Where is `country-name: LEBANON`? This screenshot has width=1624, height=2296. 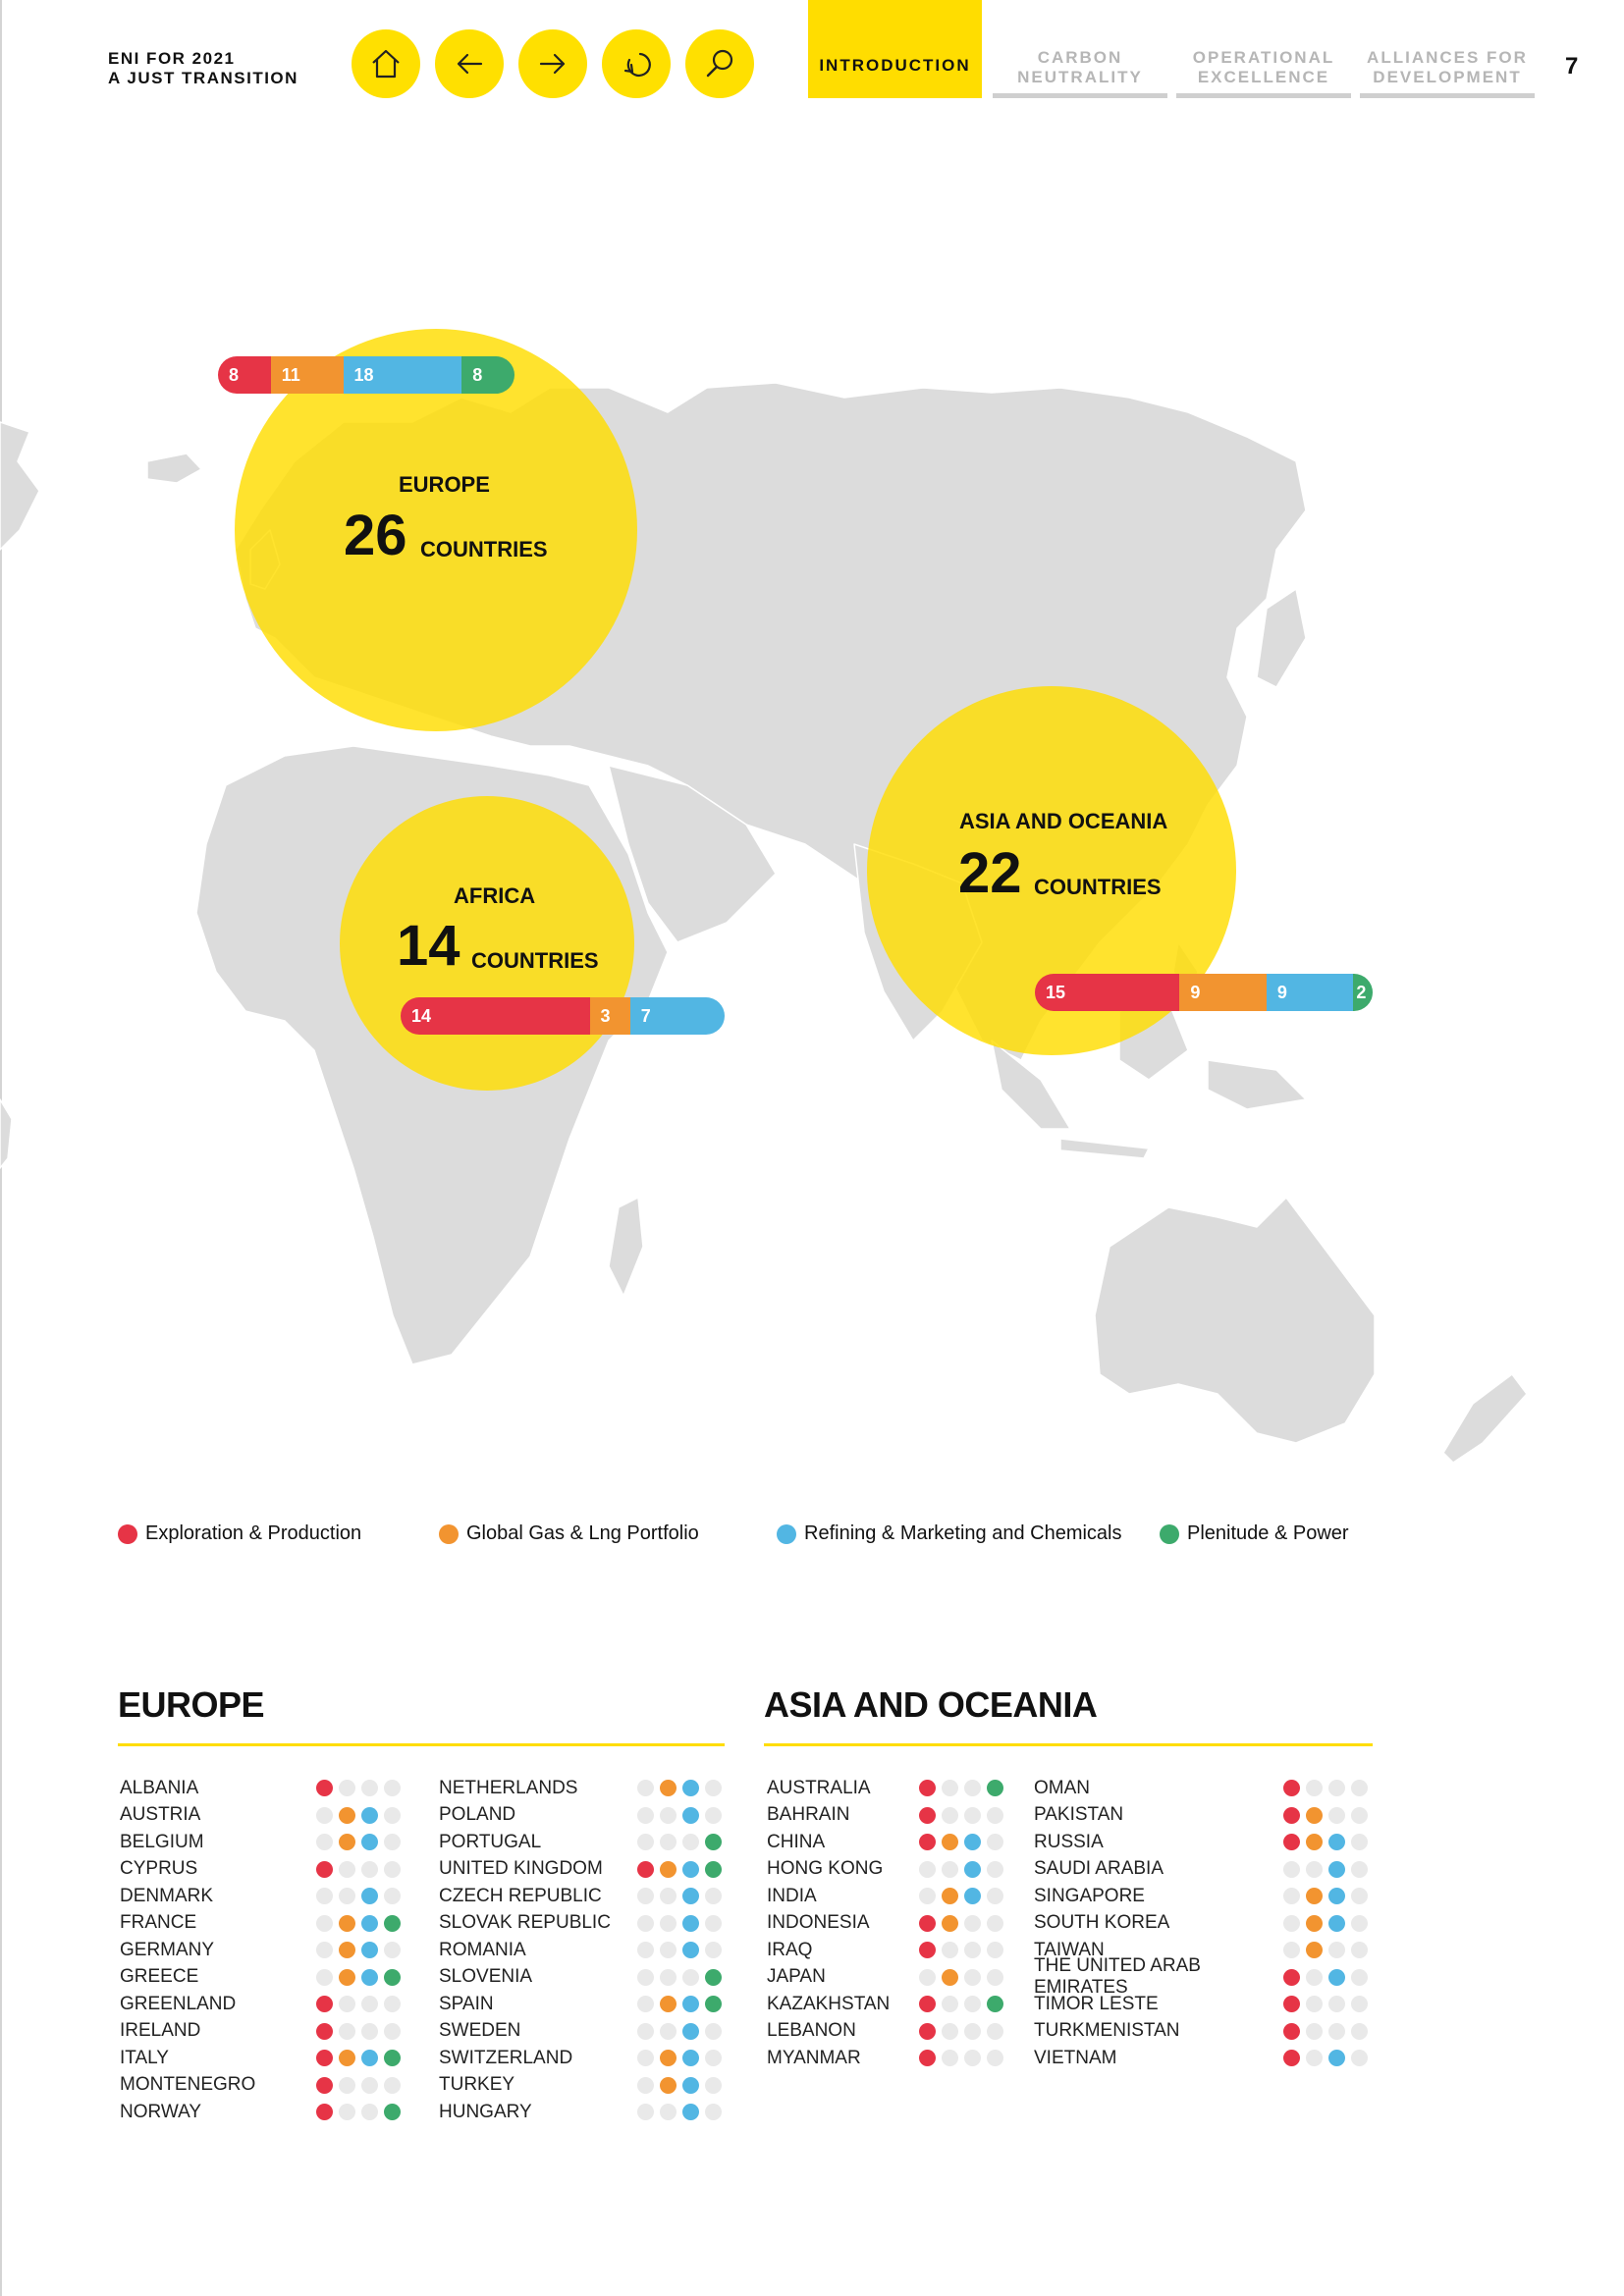 country-name: LEBANON is located at coordinates (811, 2031).